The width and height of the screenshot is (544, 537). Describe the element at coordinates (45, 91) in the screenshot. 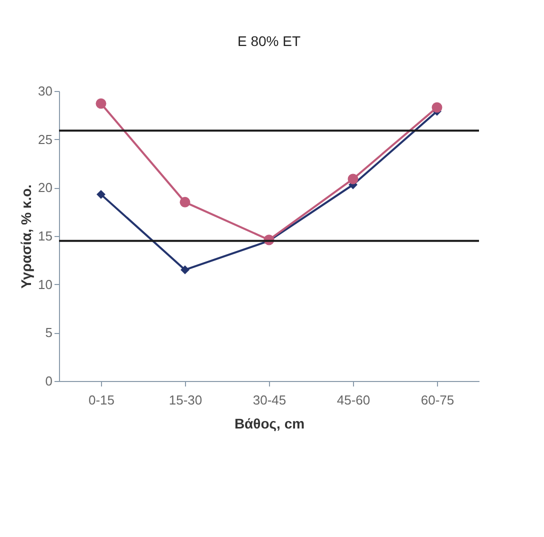

I see `y-tick-label: 30` at that location.